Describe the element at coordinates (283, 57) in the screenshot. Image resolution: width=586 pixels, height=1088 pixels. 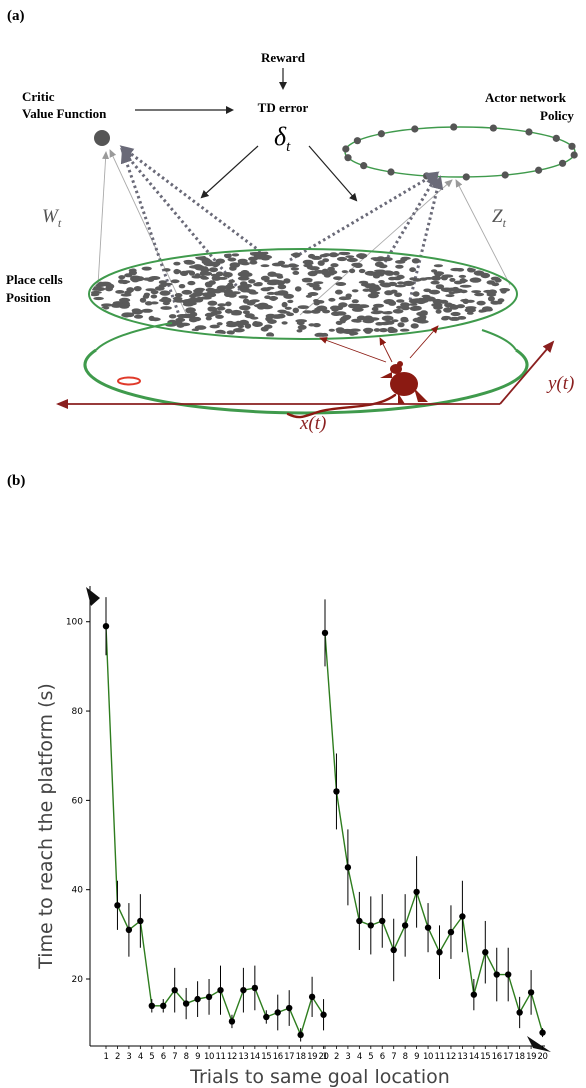
I see `reward-label: Reward` at that location.